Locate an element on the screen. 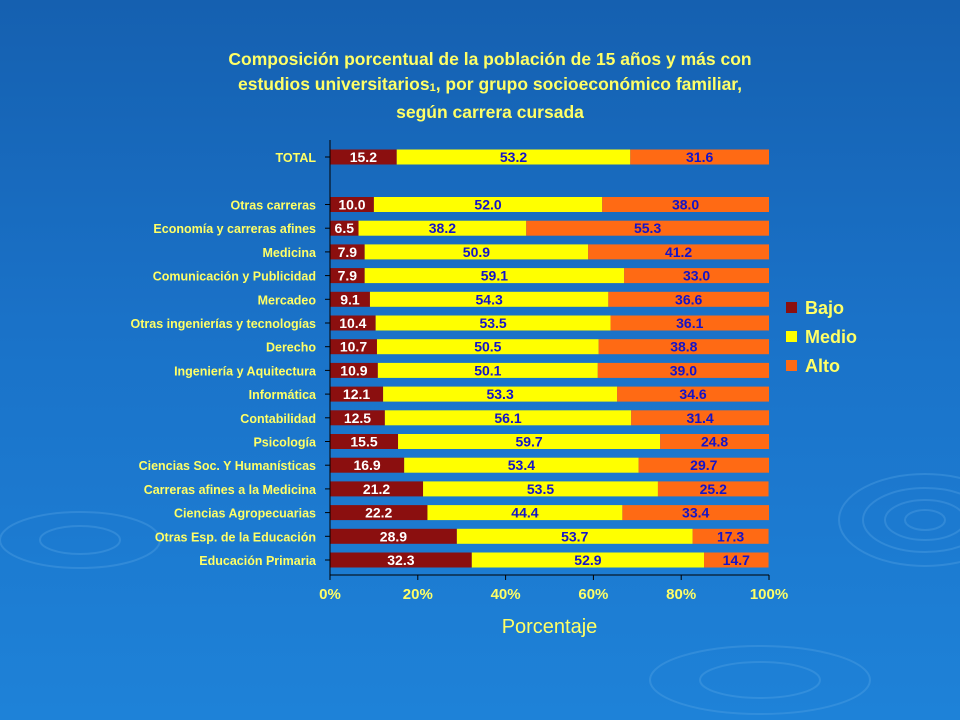  legend-swatch-bajo is located at coordinates (791, 307).